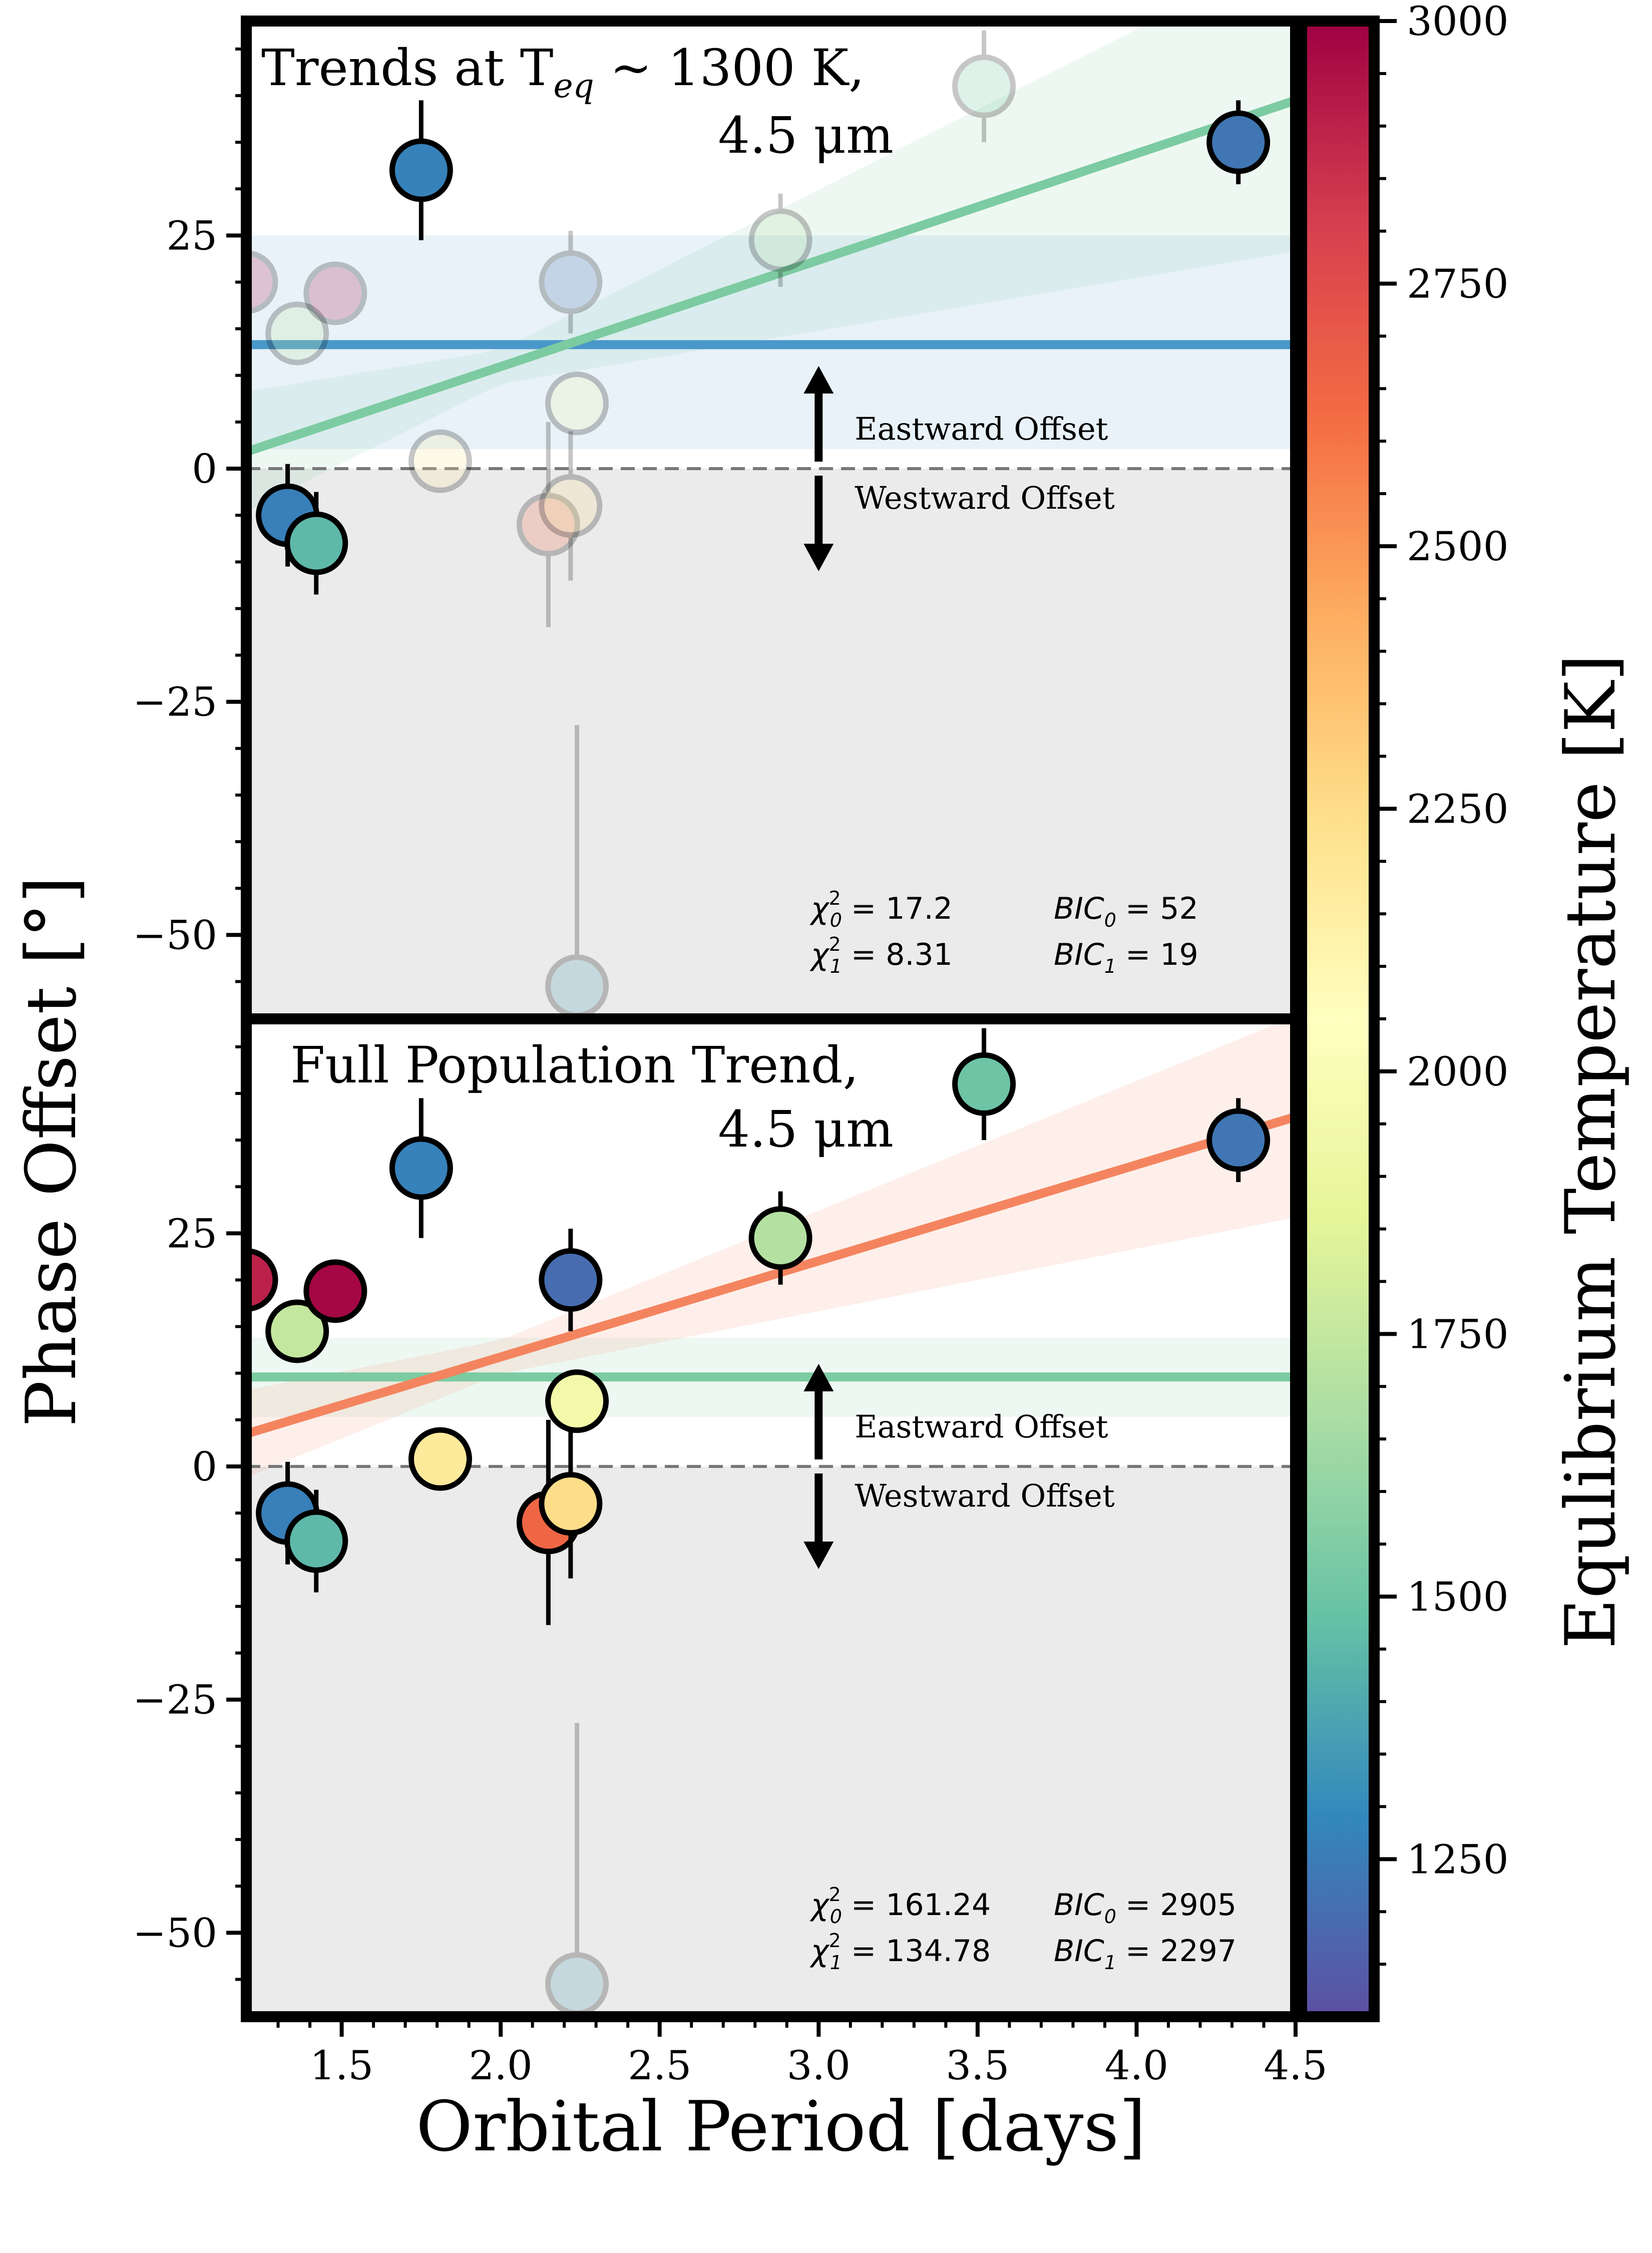  I want to click on y-tick-label: 0, so click(204, 469).